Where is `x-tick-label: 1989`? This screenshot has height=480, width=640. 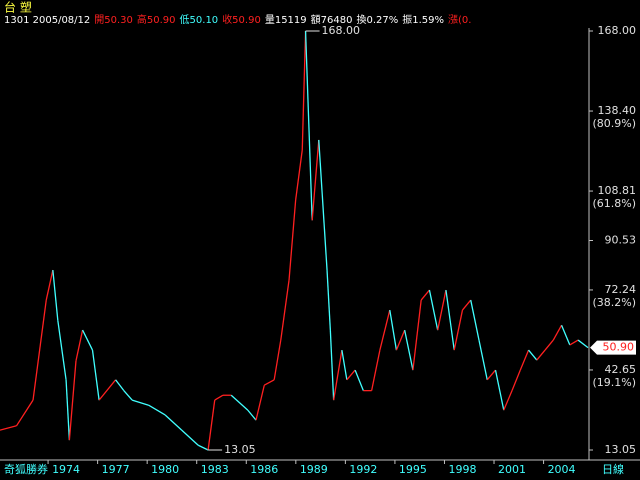 x-tick-label: 1989 is located at coordinates (314, 469).